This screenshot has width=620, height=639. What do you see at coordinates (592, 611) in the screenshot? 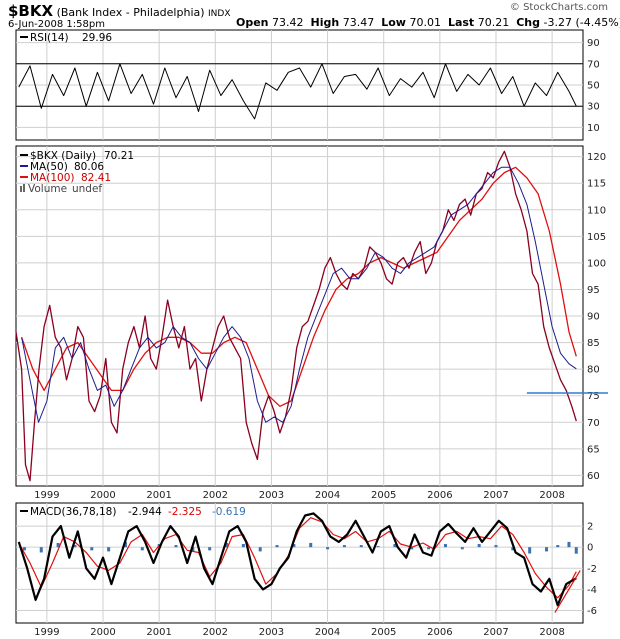
I see `macd-tick-label: -6` at bounding box center [592, 611].